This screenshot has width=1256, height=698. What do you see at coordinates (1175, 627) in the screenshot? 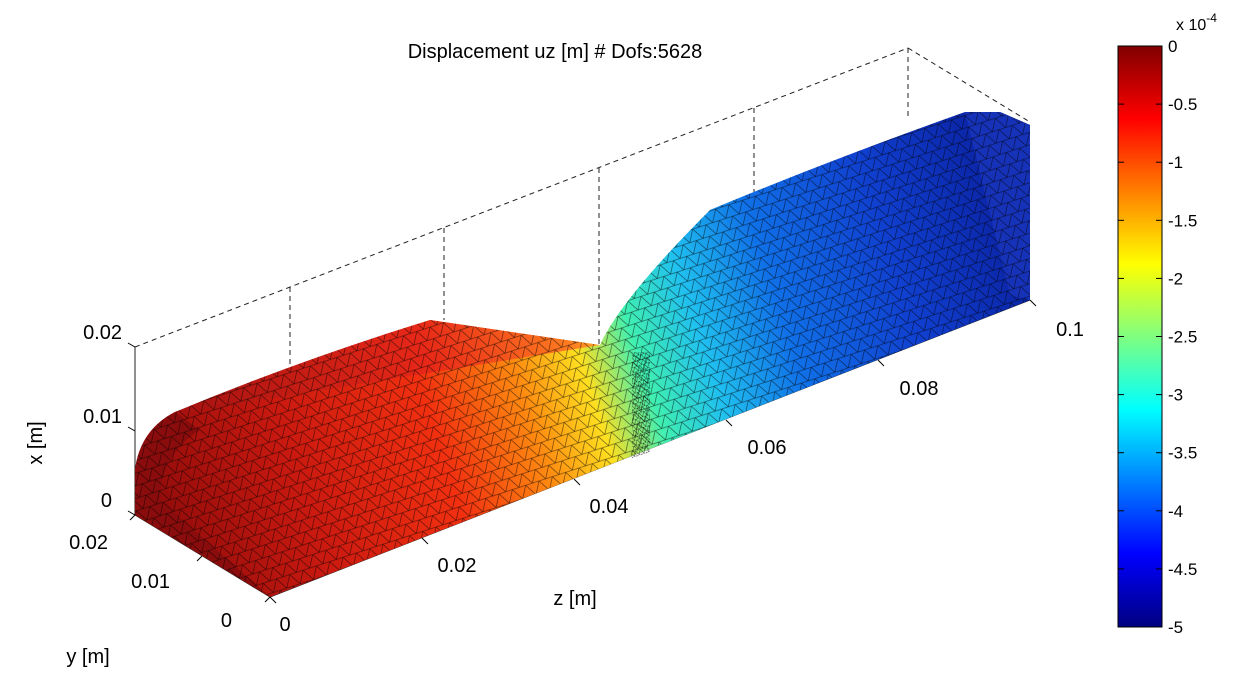
I see `colorbar-tick-label: -5` at bounding box center [1175, 627].